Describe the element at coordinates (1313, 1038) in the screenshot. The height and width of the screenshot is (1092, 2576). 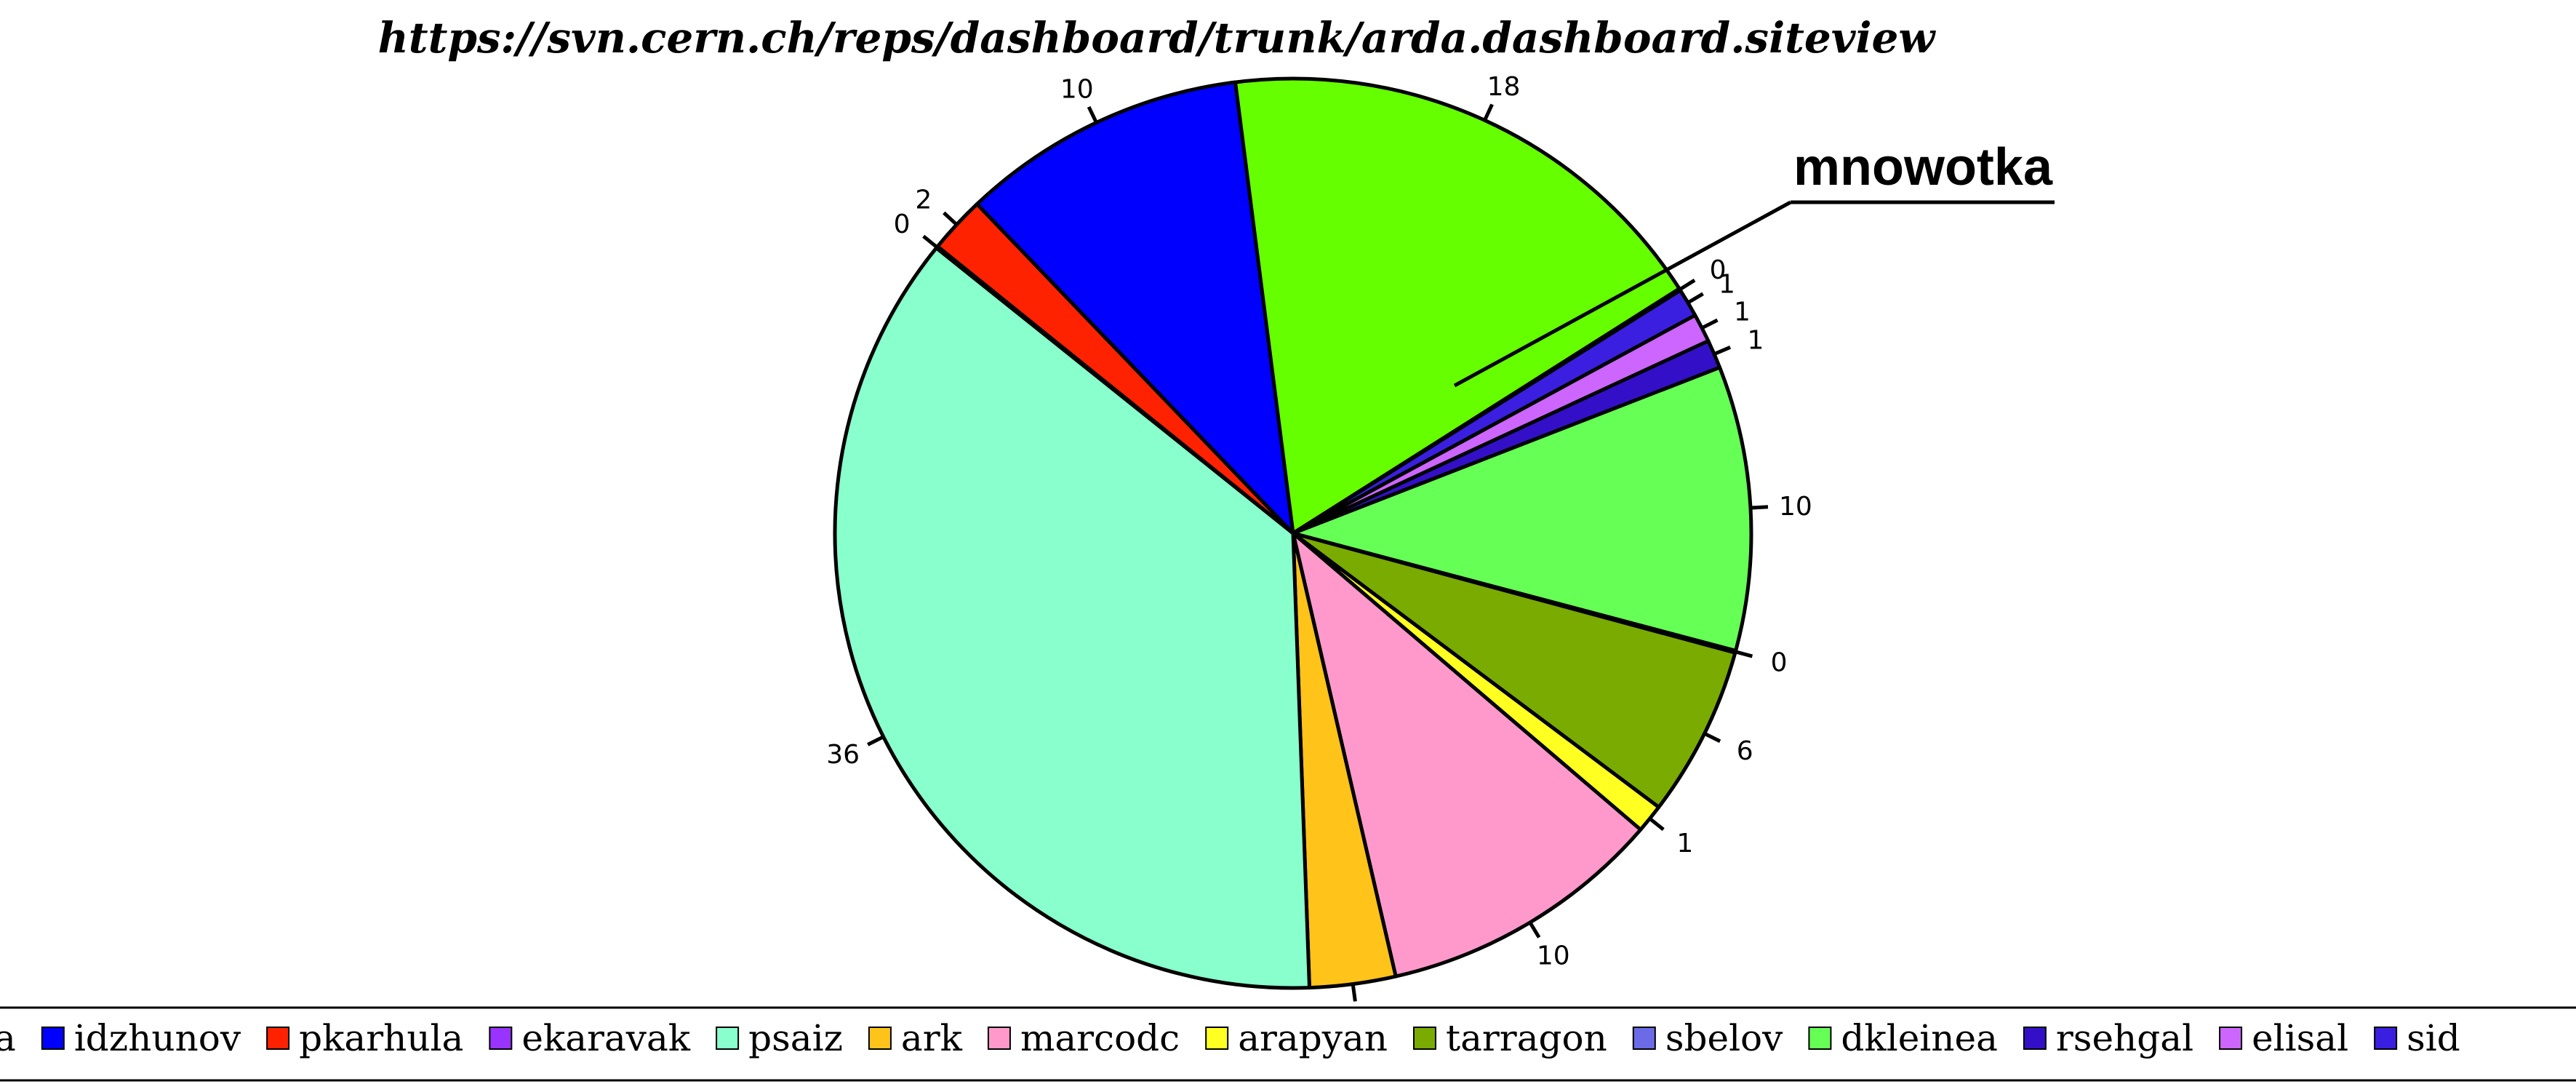
I see `legend-label: arapyan` at that location.